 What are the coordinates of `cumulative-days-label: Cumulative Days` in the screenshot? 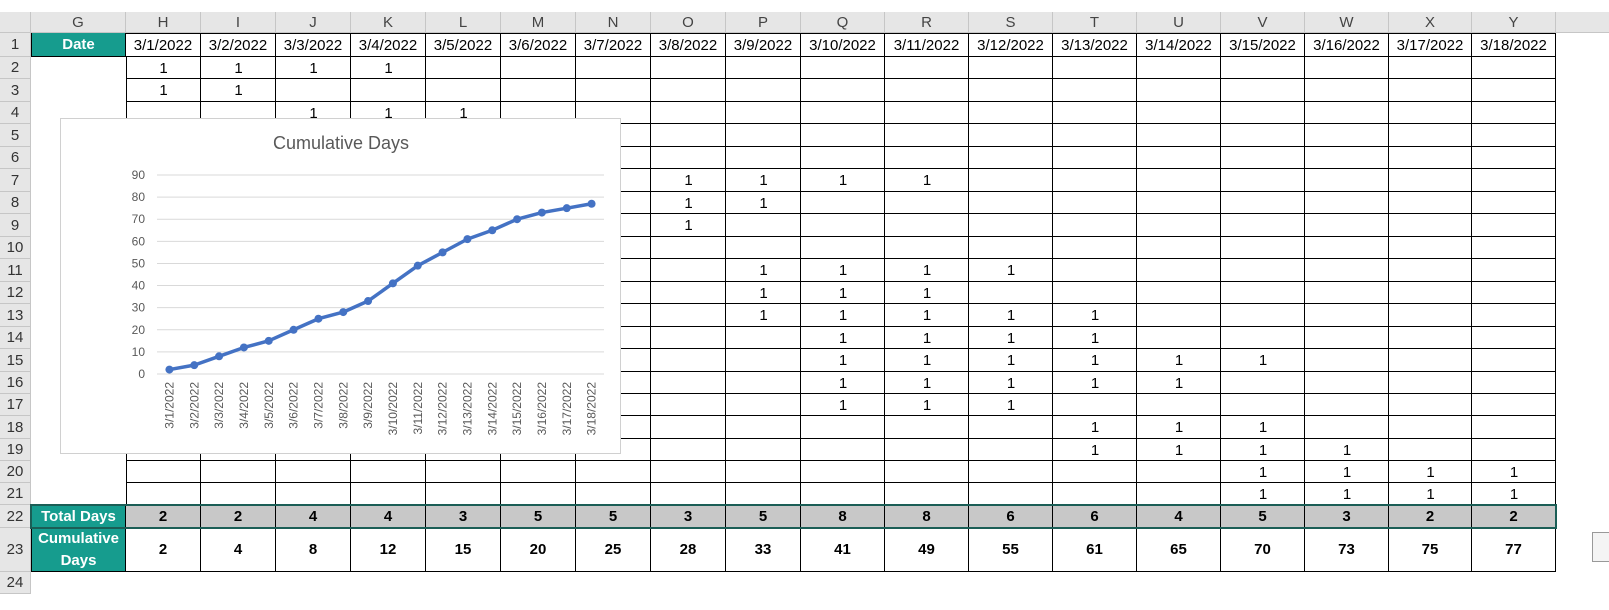 It's located at (78, 550).